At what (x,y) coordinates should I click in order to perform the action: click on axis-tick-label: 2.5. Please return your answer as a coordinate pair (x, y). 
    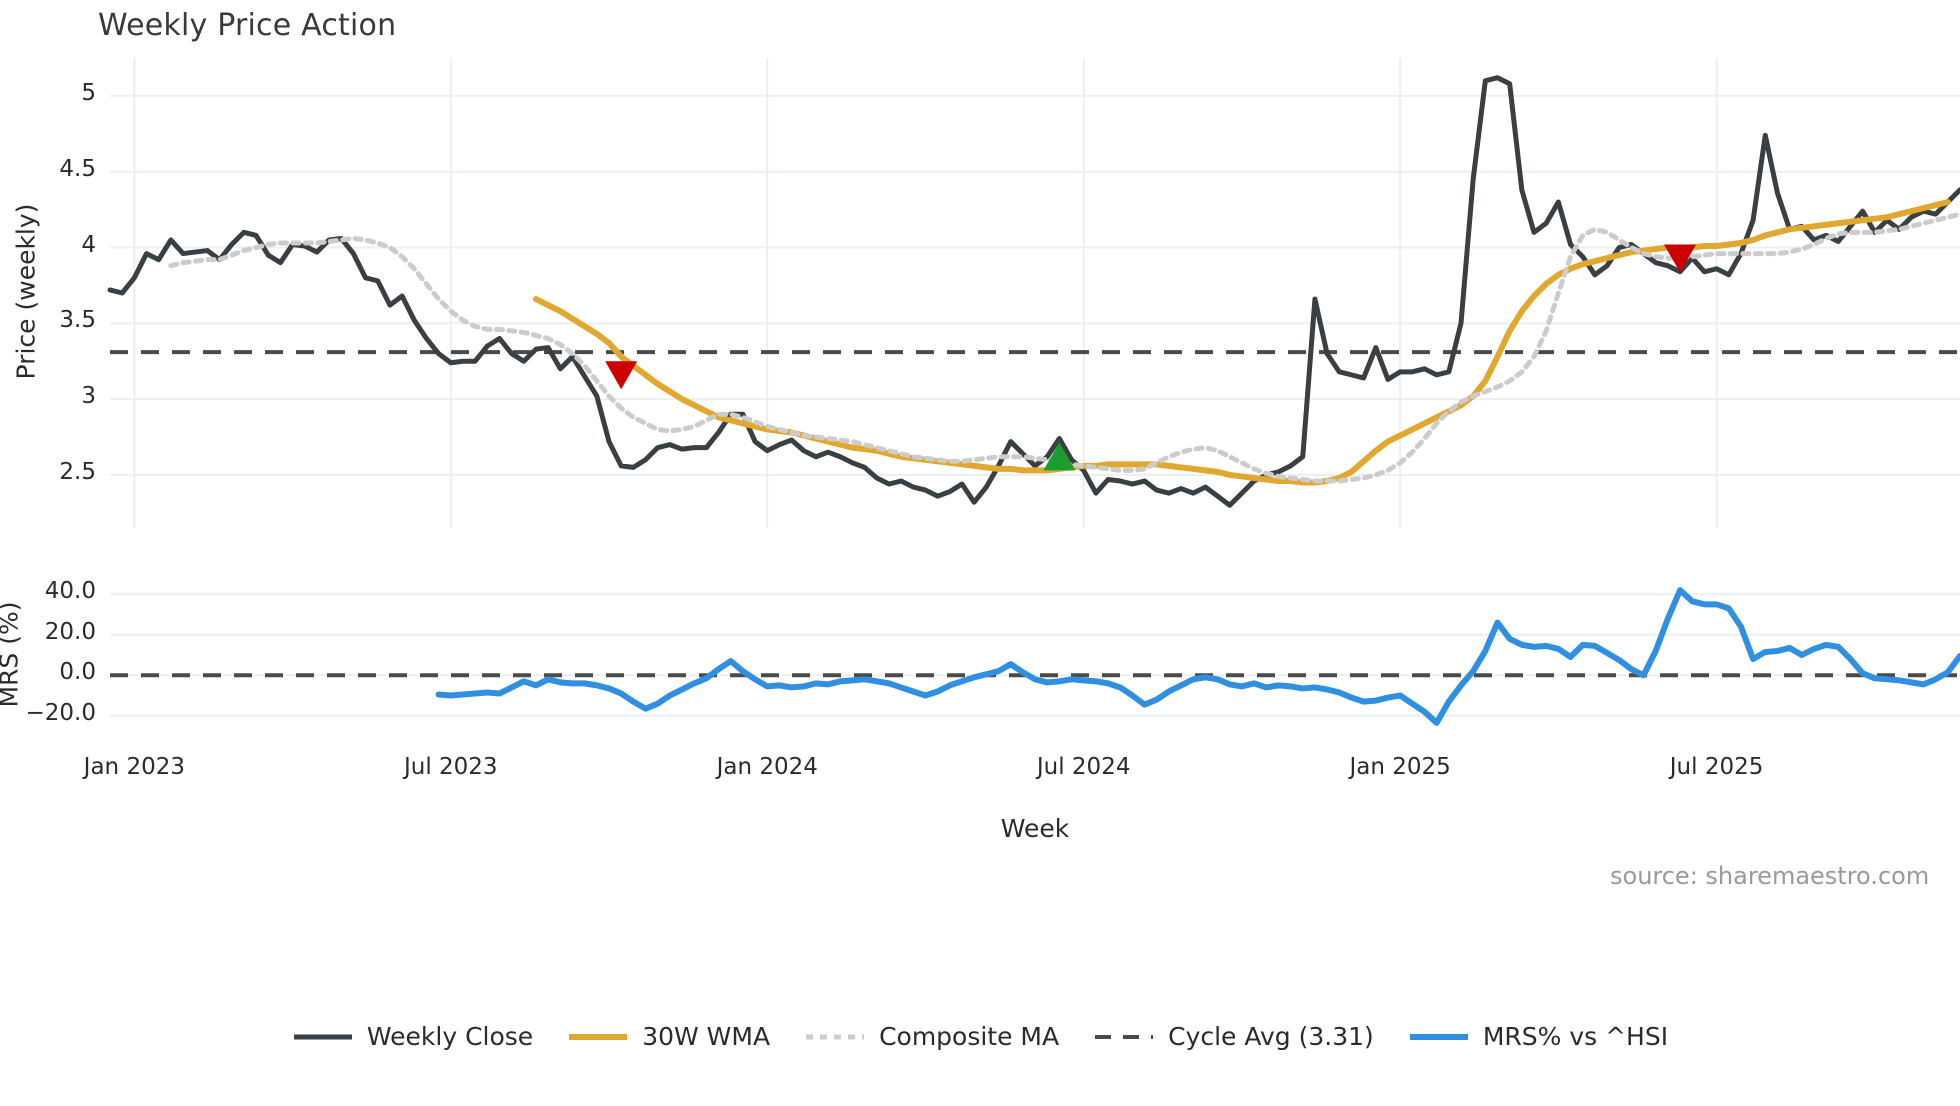
    Looking at the image, I should click on (77, 471).